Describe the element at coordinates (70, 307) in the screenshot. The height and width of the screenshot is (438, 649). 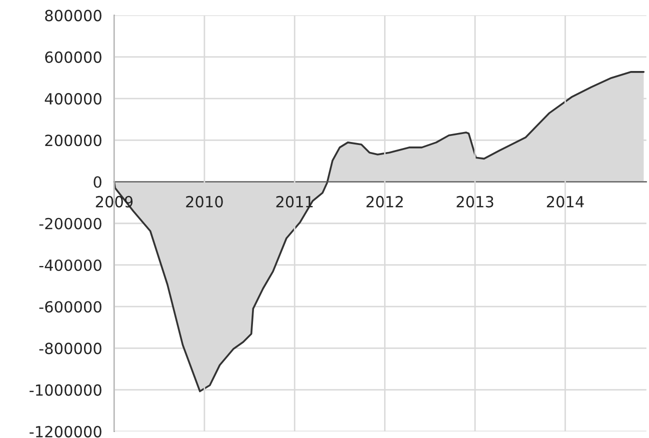
I see `y-tick-label: -600000` at that location.